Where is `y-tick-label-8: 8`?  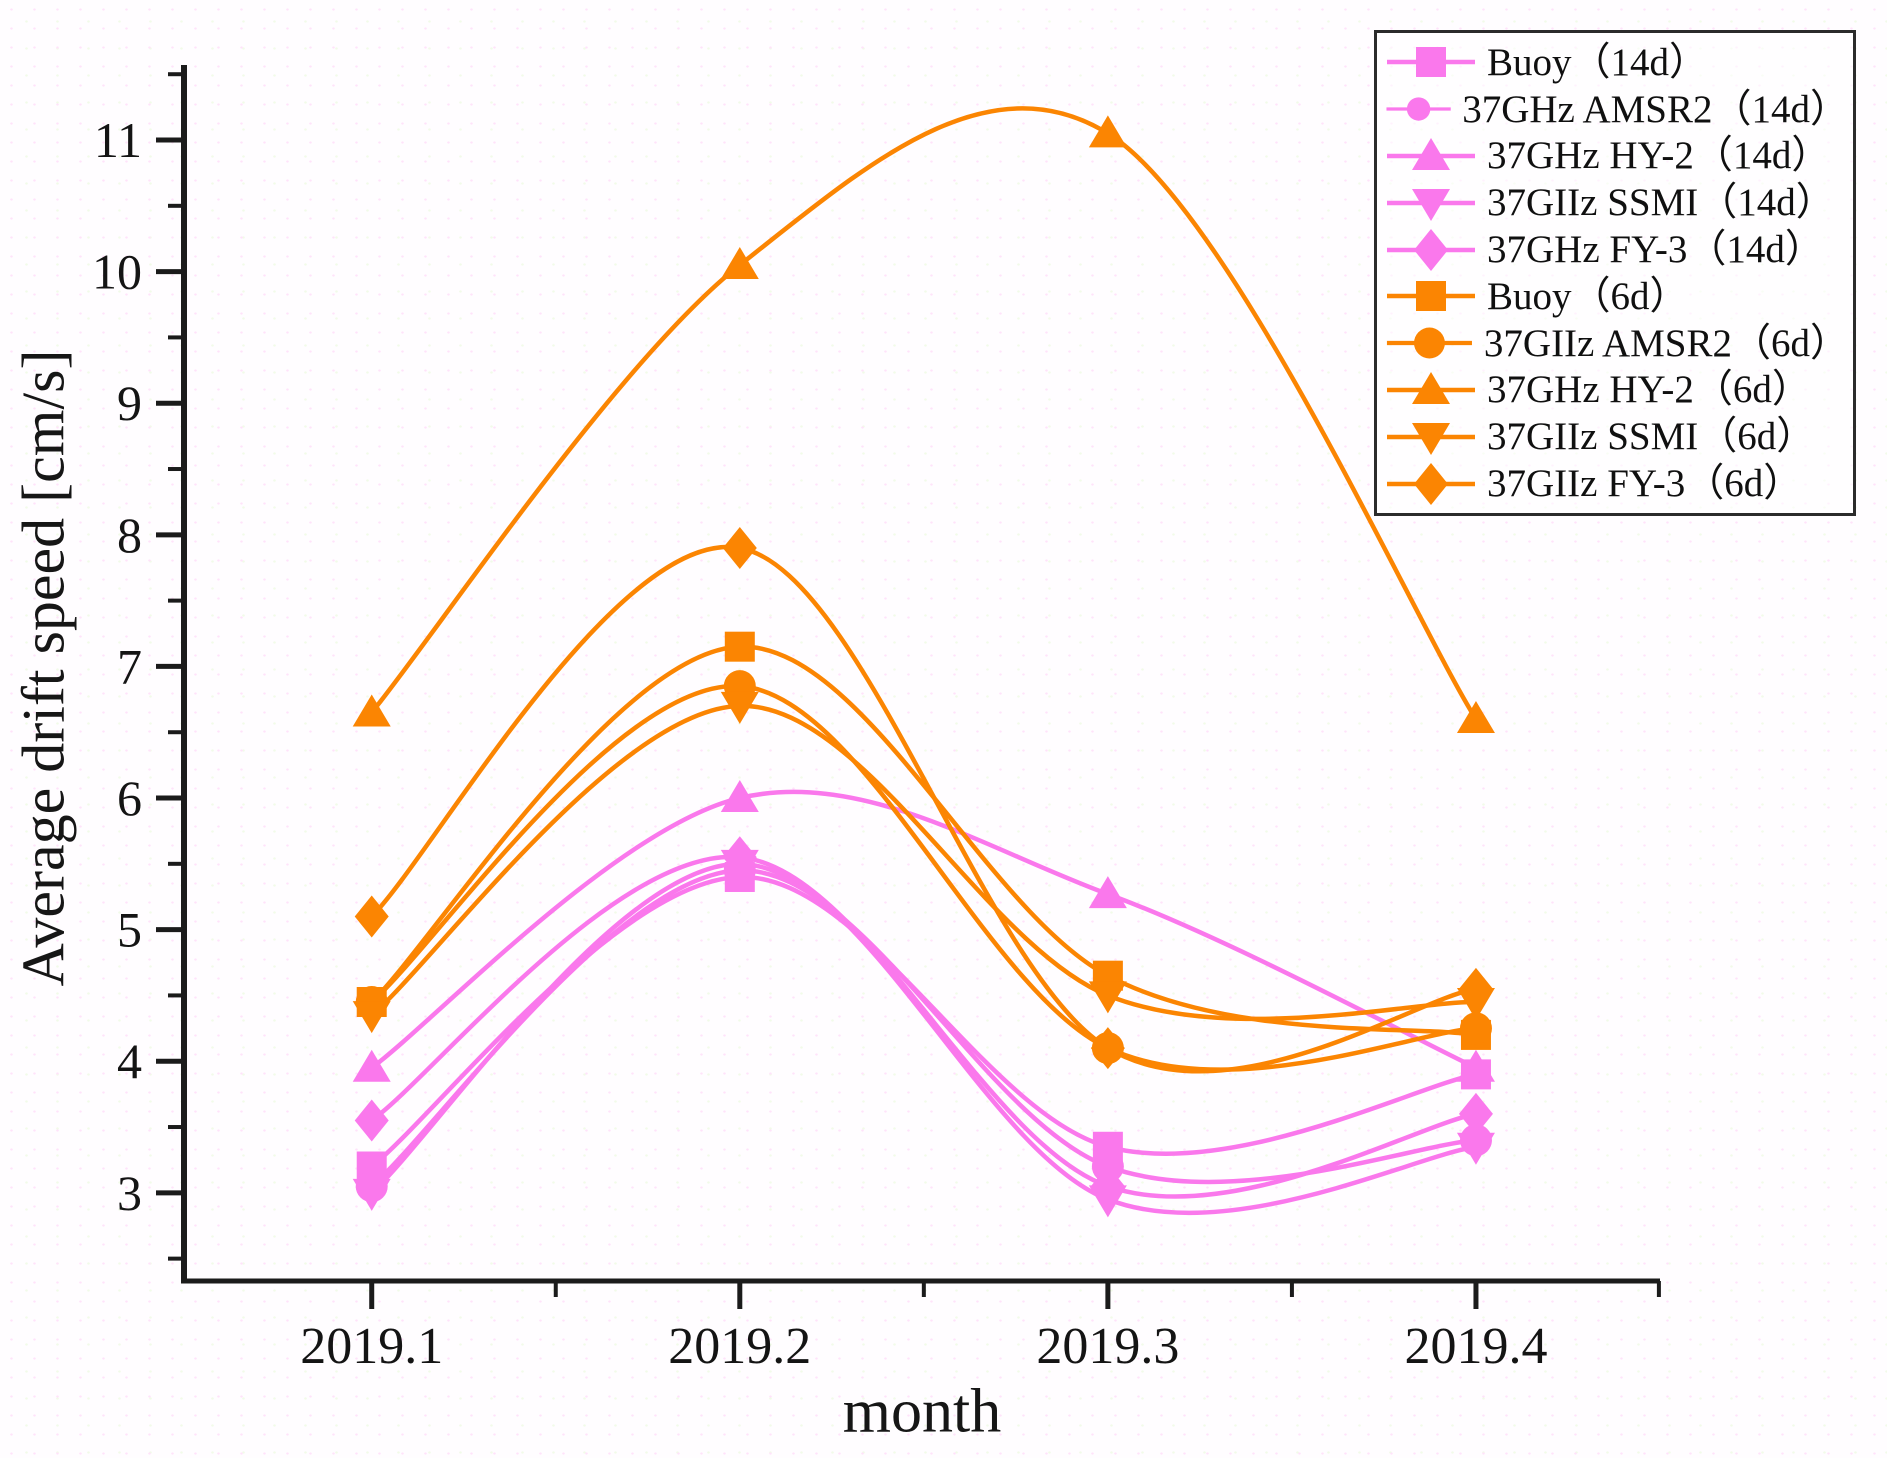
y-tick-label-8: 8 is located at coordinates (129, 535).